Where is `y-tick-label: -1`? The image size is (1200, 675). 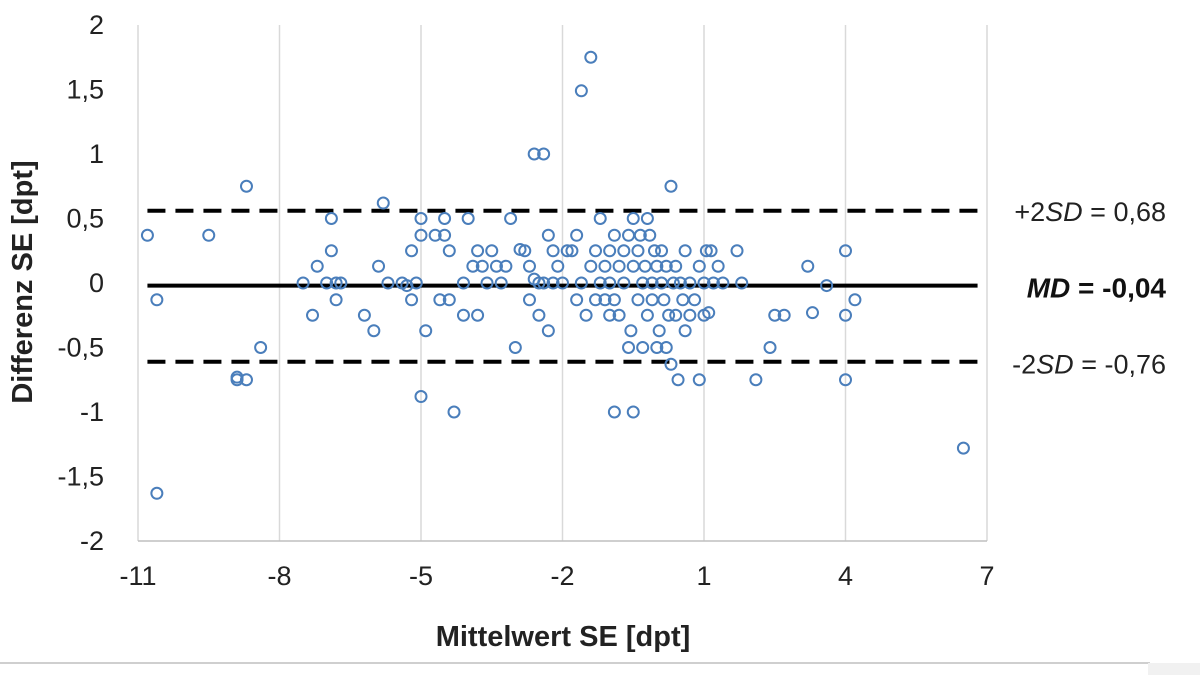
y-tick-label: -1 is located at coordinates (92, 412).